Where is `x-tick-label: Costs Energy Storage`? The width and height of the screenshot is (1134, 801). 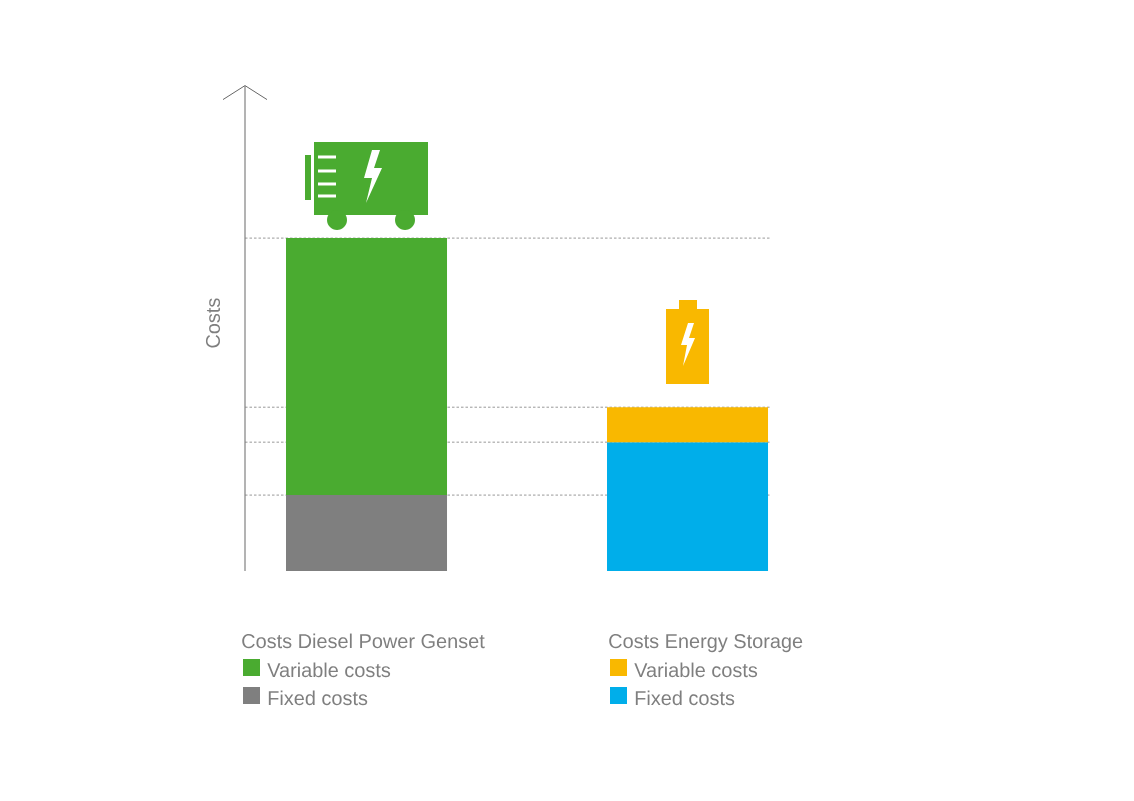
x-tick-label: Costs Energy Storage is located at coordinates (706, 643).